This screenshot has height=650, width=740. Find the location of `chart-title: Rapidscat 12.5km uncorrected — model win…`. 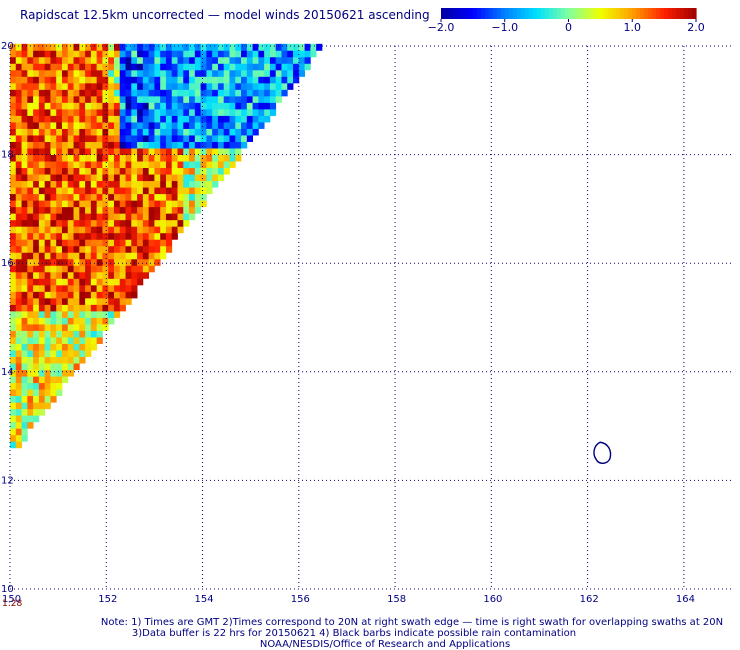

chart-title: Rapidscat 12.5km uncorrected — model win… is located at coordinates (225, 15).